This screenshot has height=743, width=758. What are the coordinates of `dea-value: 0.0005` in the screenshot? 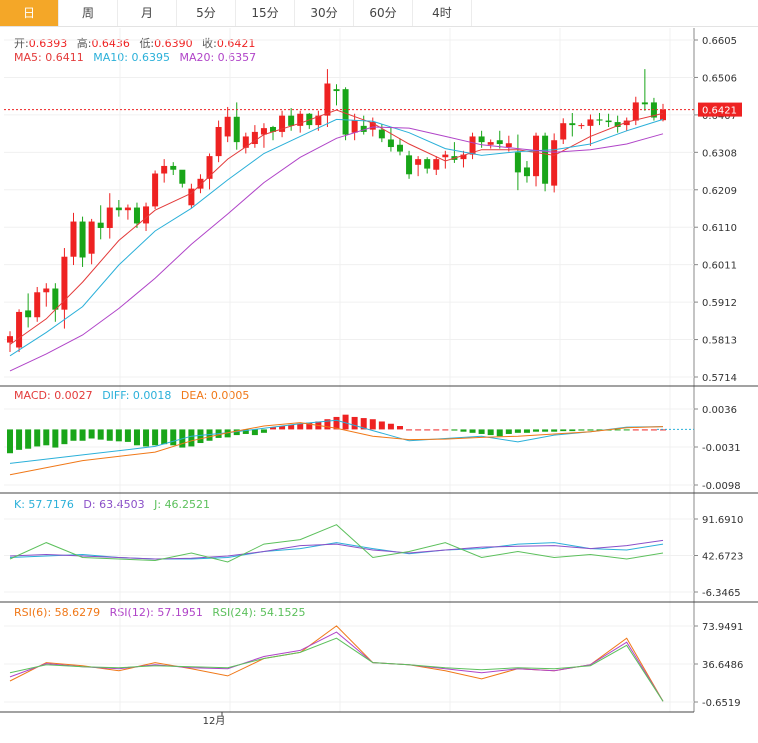 It's located at (230, 395).